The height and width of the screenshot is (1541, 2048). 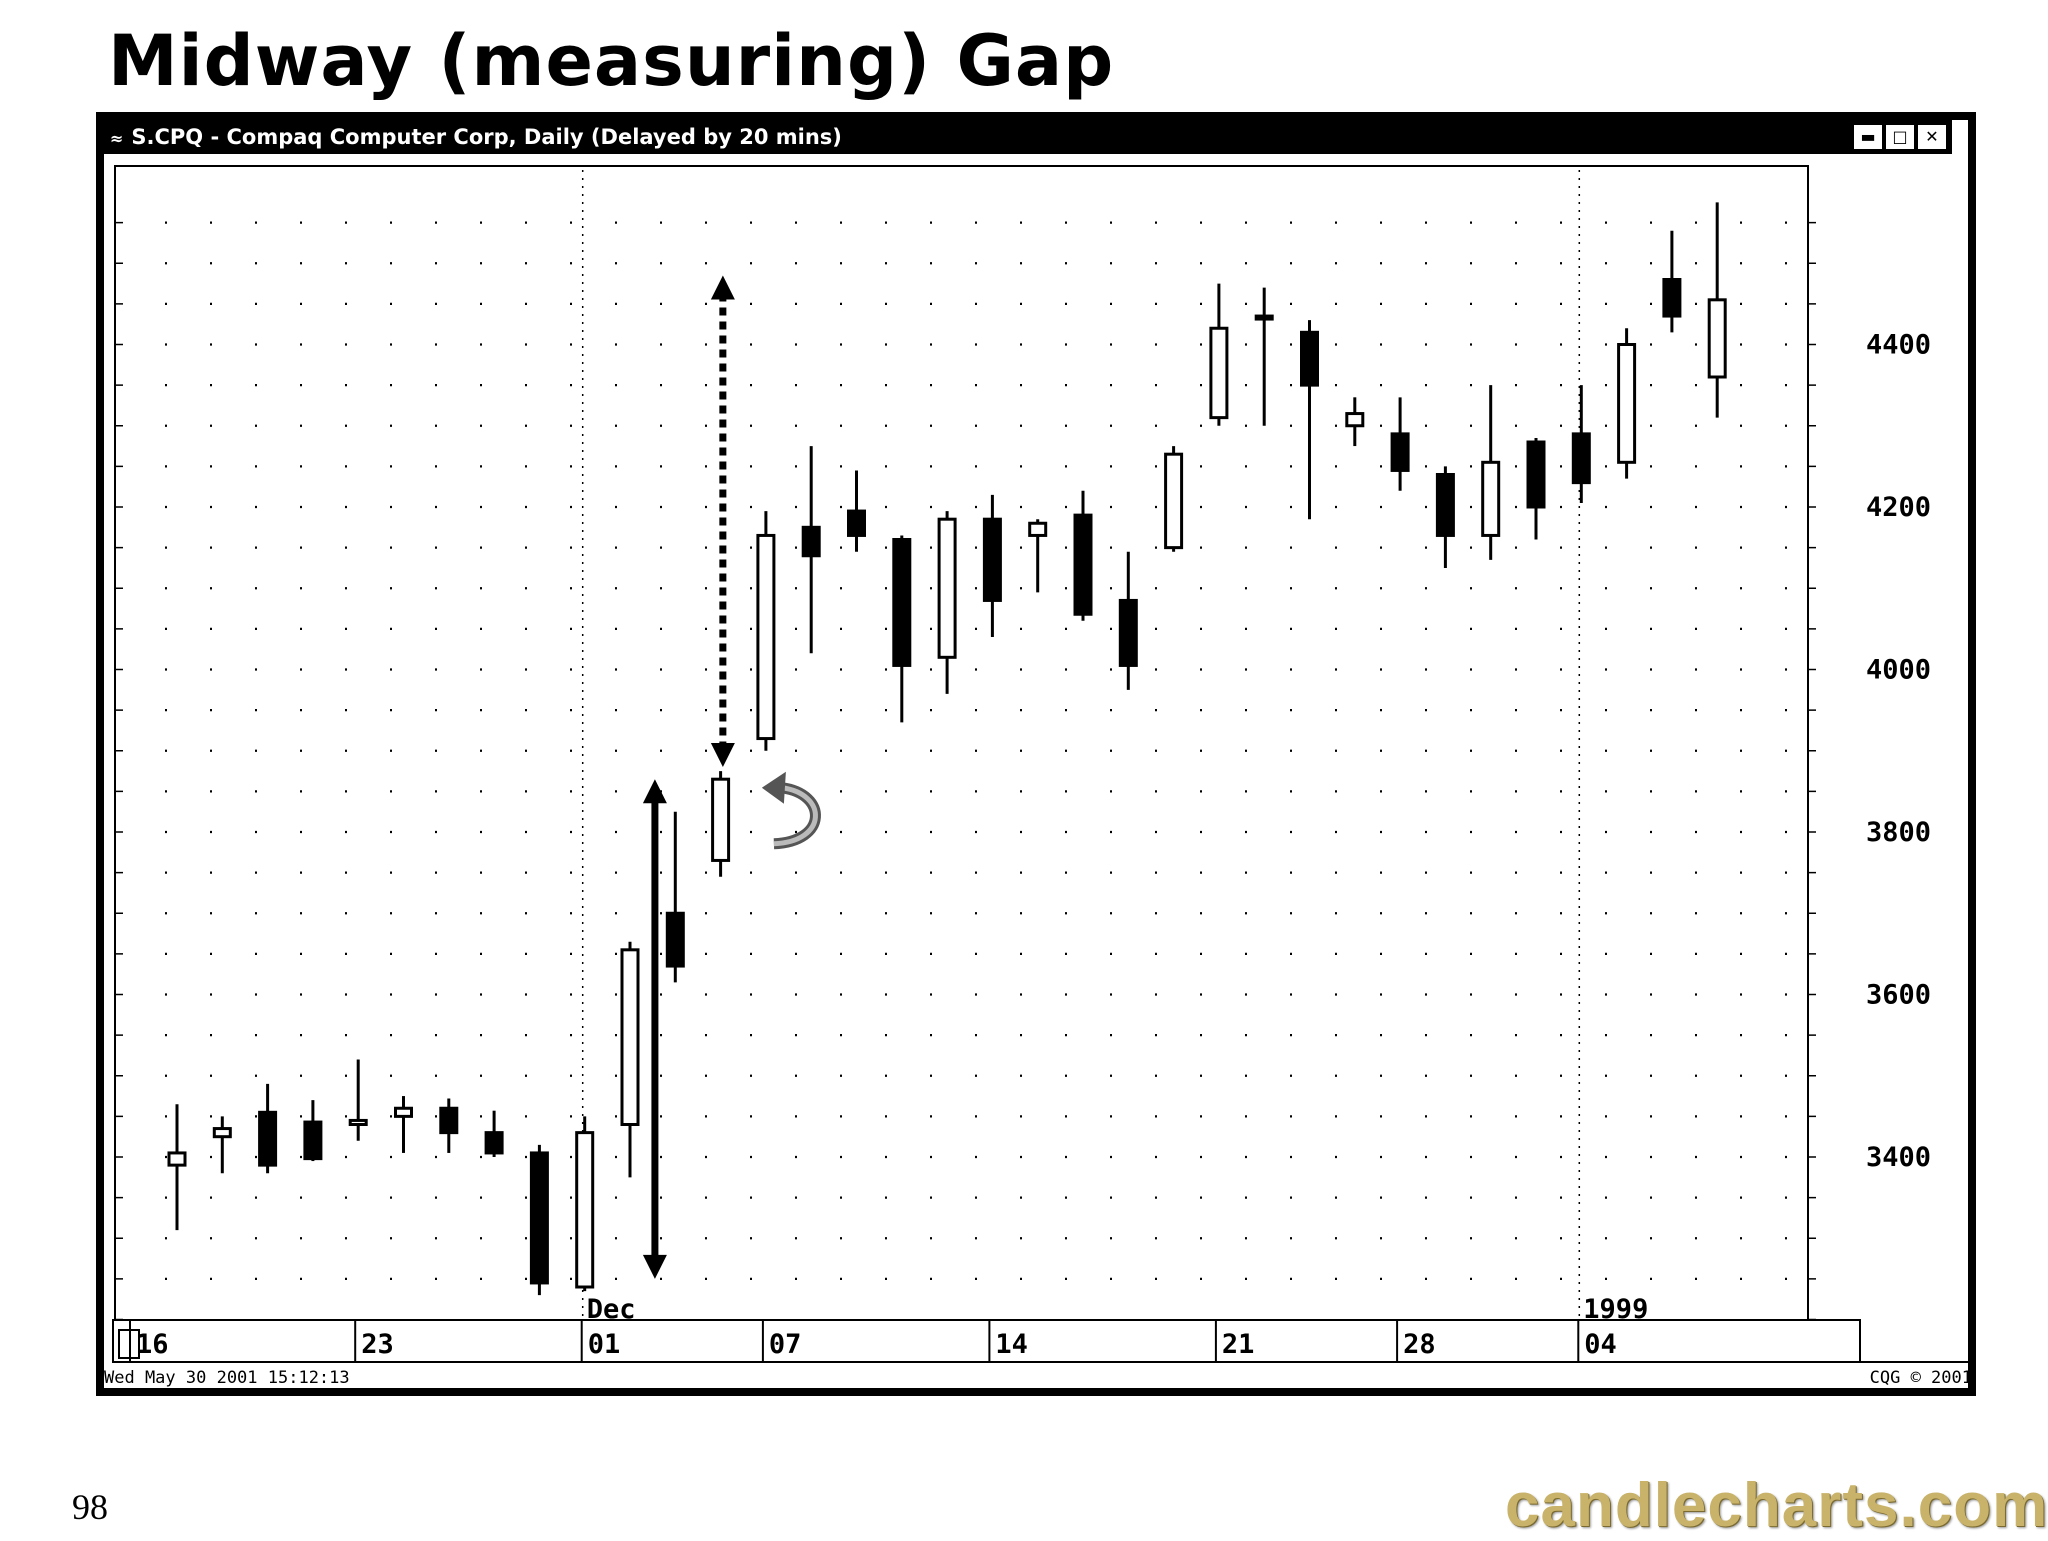 I want to click on x-tick-label: 28, so click(x=1419, y=1344).